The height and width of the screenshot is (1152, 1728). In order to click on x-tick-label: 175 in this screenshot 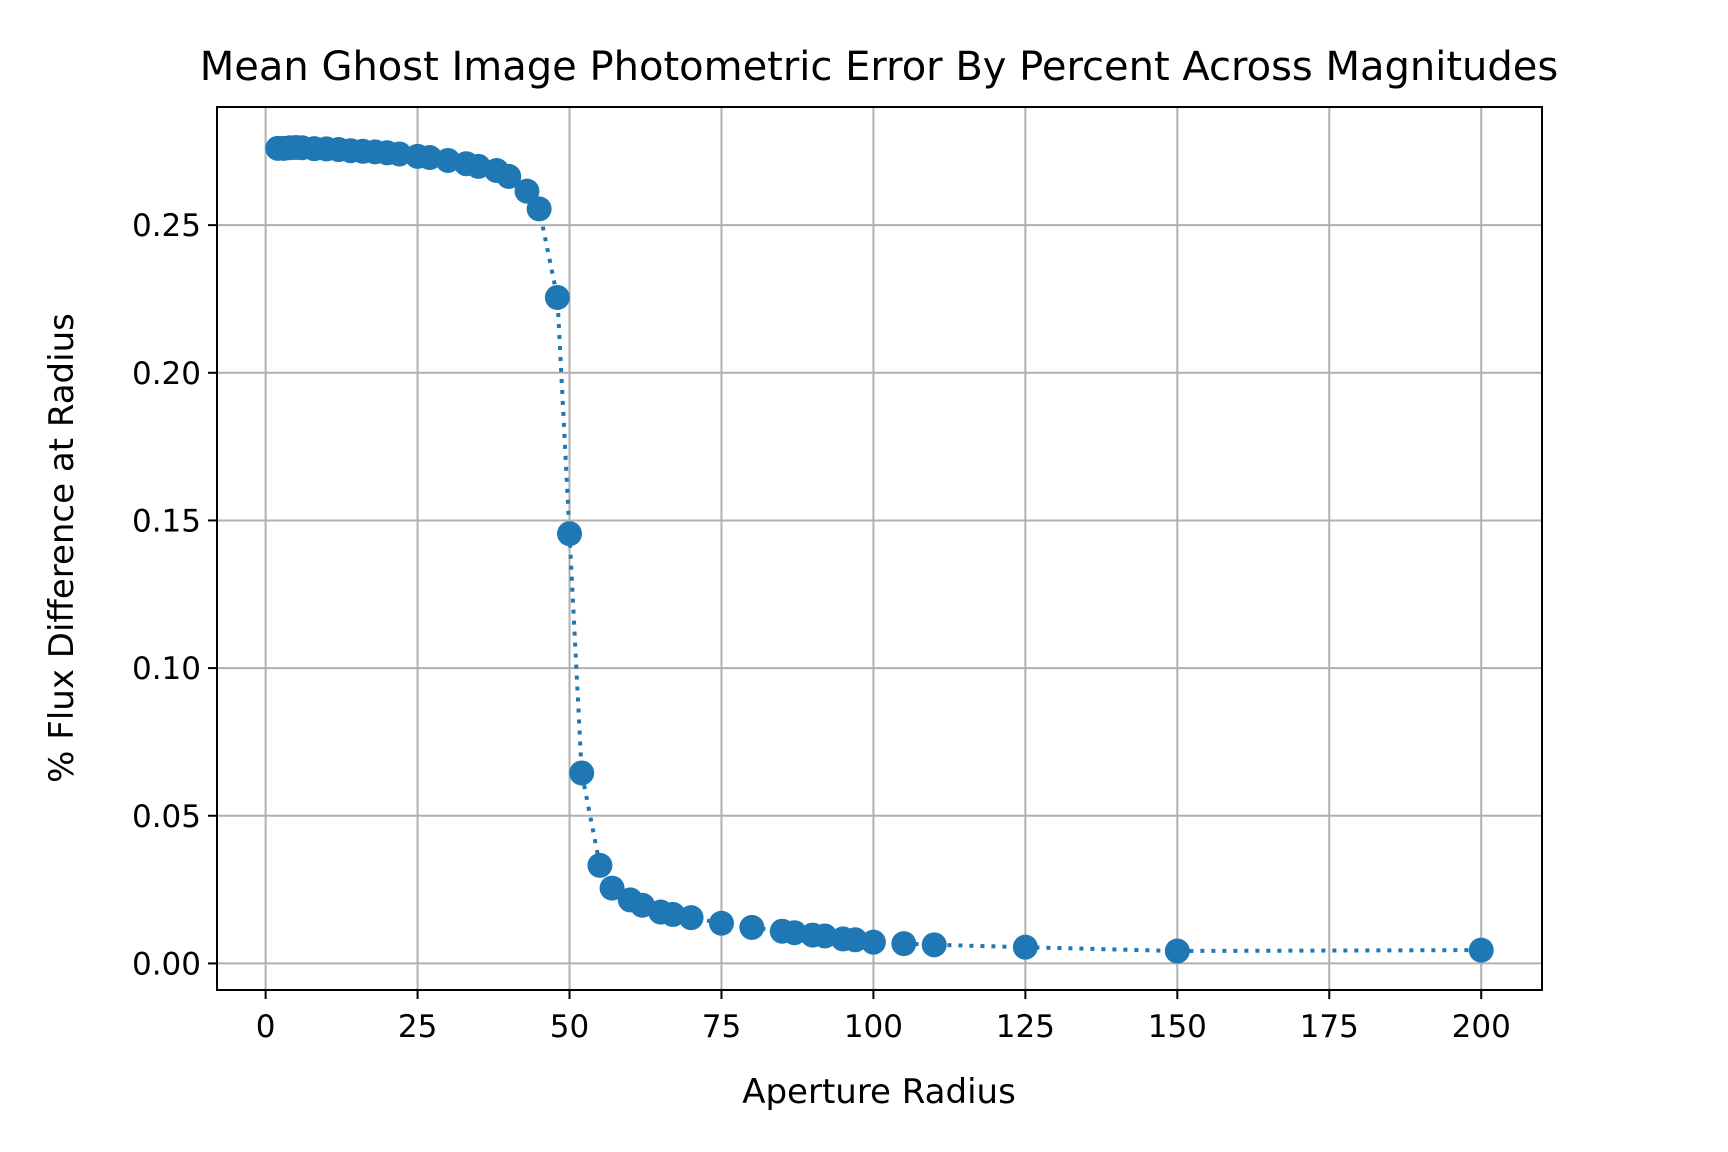, I will do `click(1329, 1027)`.